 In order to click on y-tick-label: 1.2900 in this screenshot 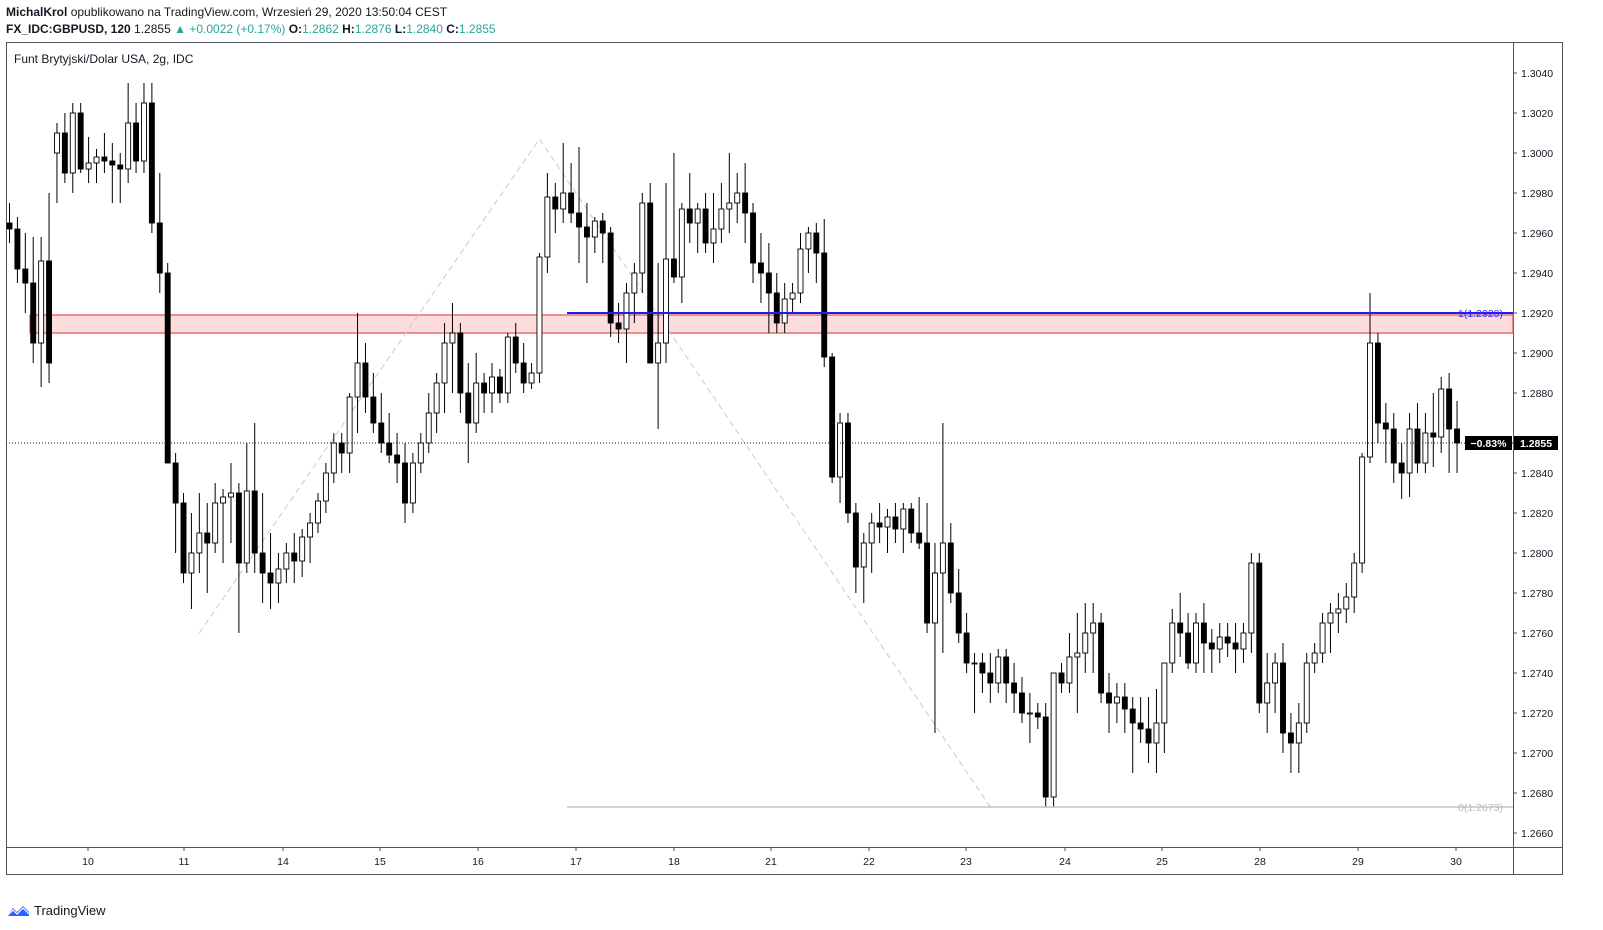, I will do `click(1537, 354)`.